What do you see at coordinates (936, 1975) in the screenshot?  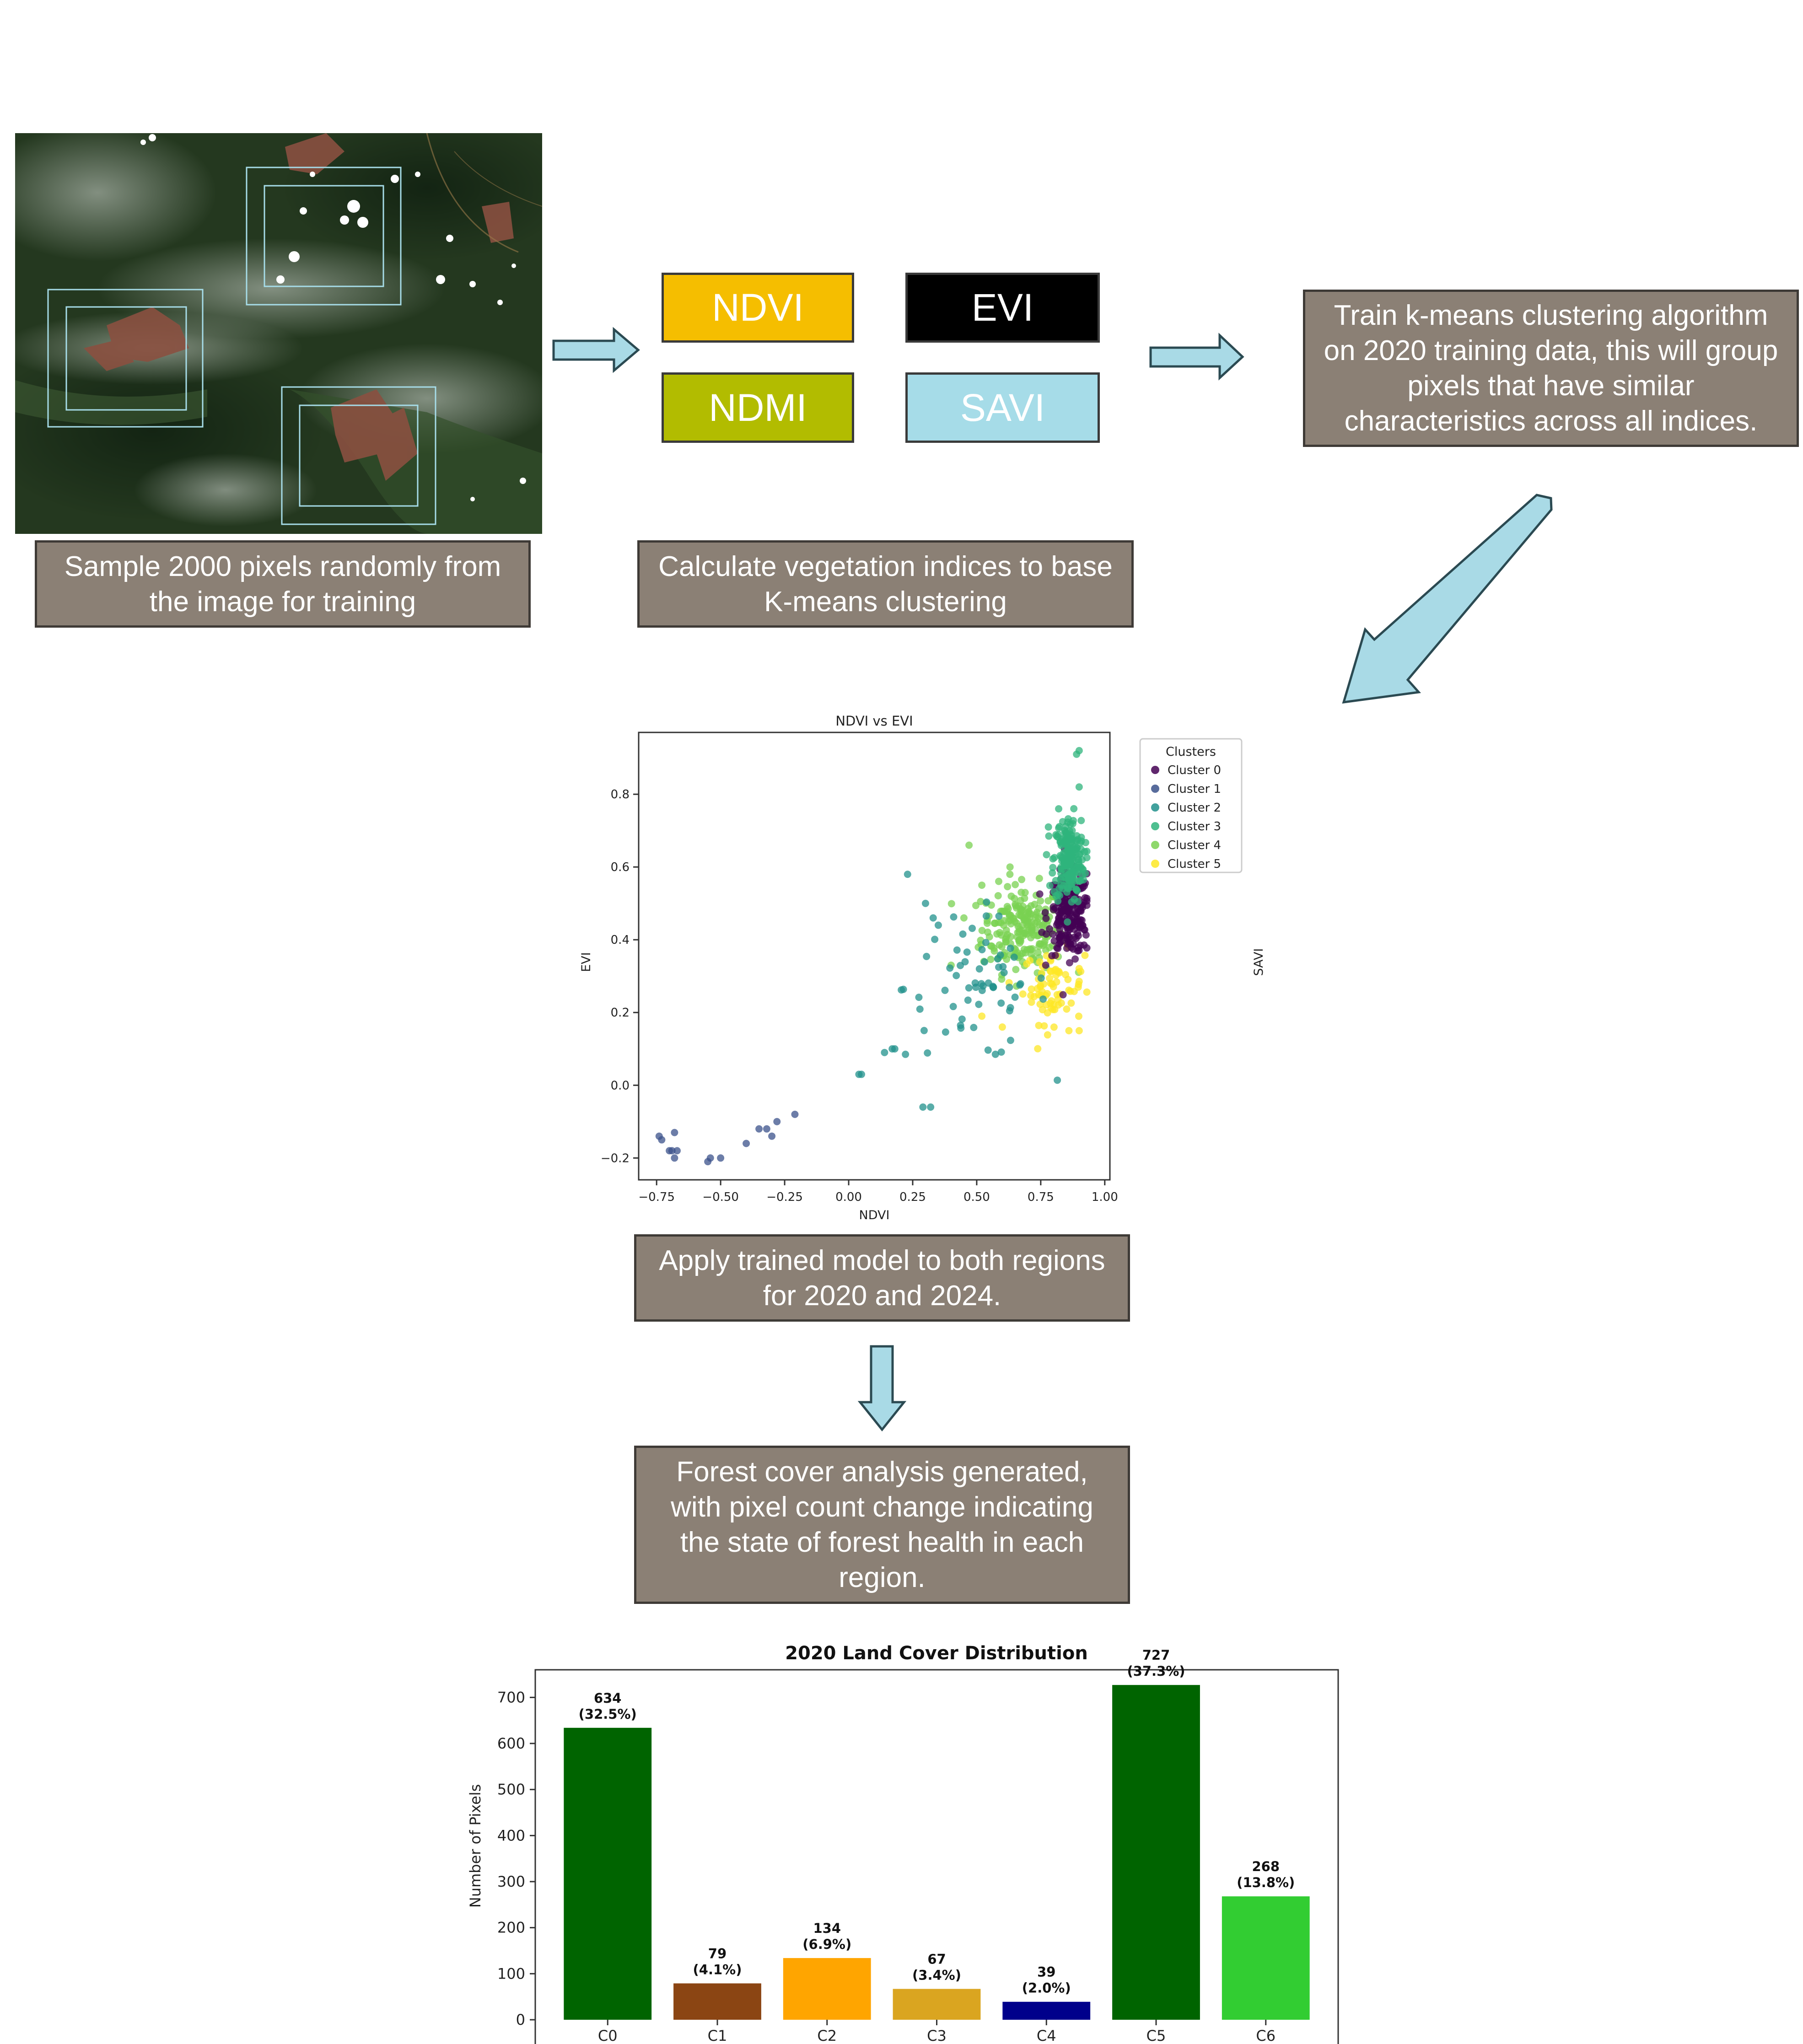 I see `bar-percent-label: (3.4%)` at bounding box center [936, 1975].